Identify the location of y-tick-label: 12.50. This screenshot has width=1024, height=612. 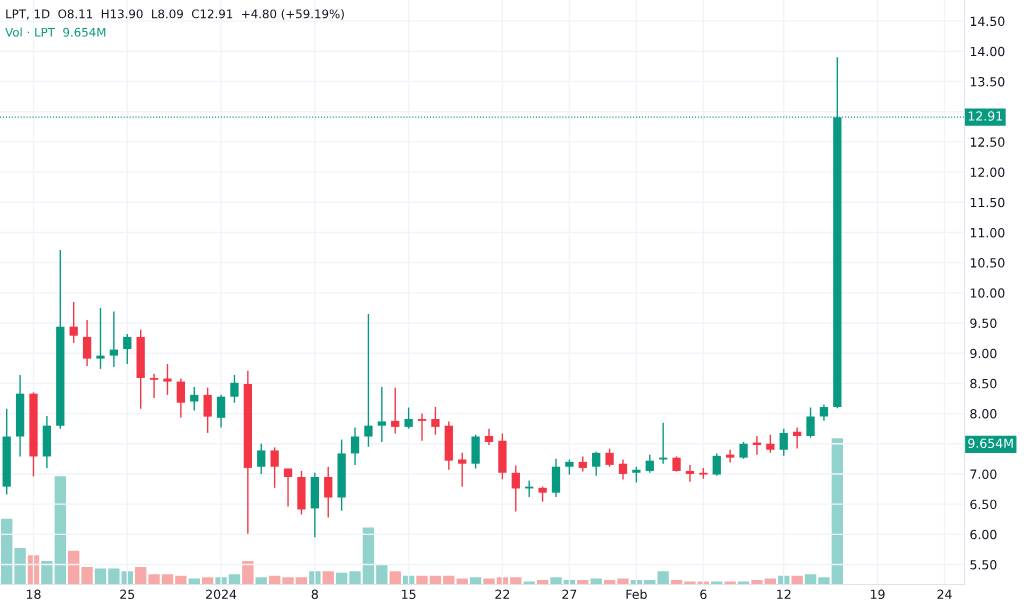
(987, 142).